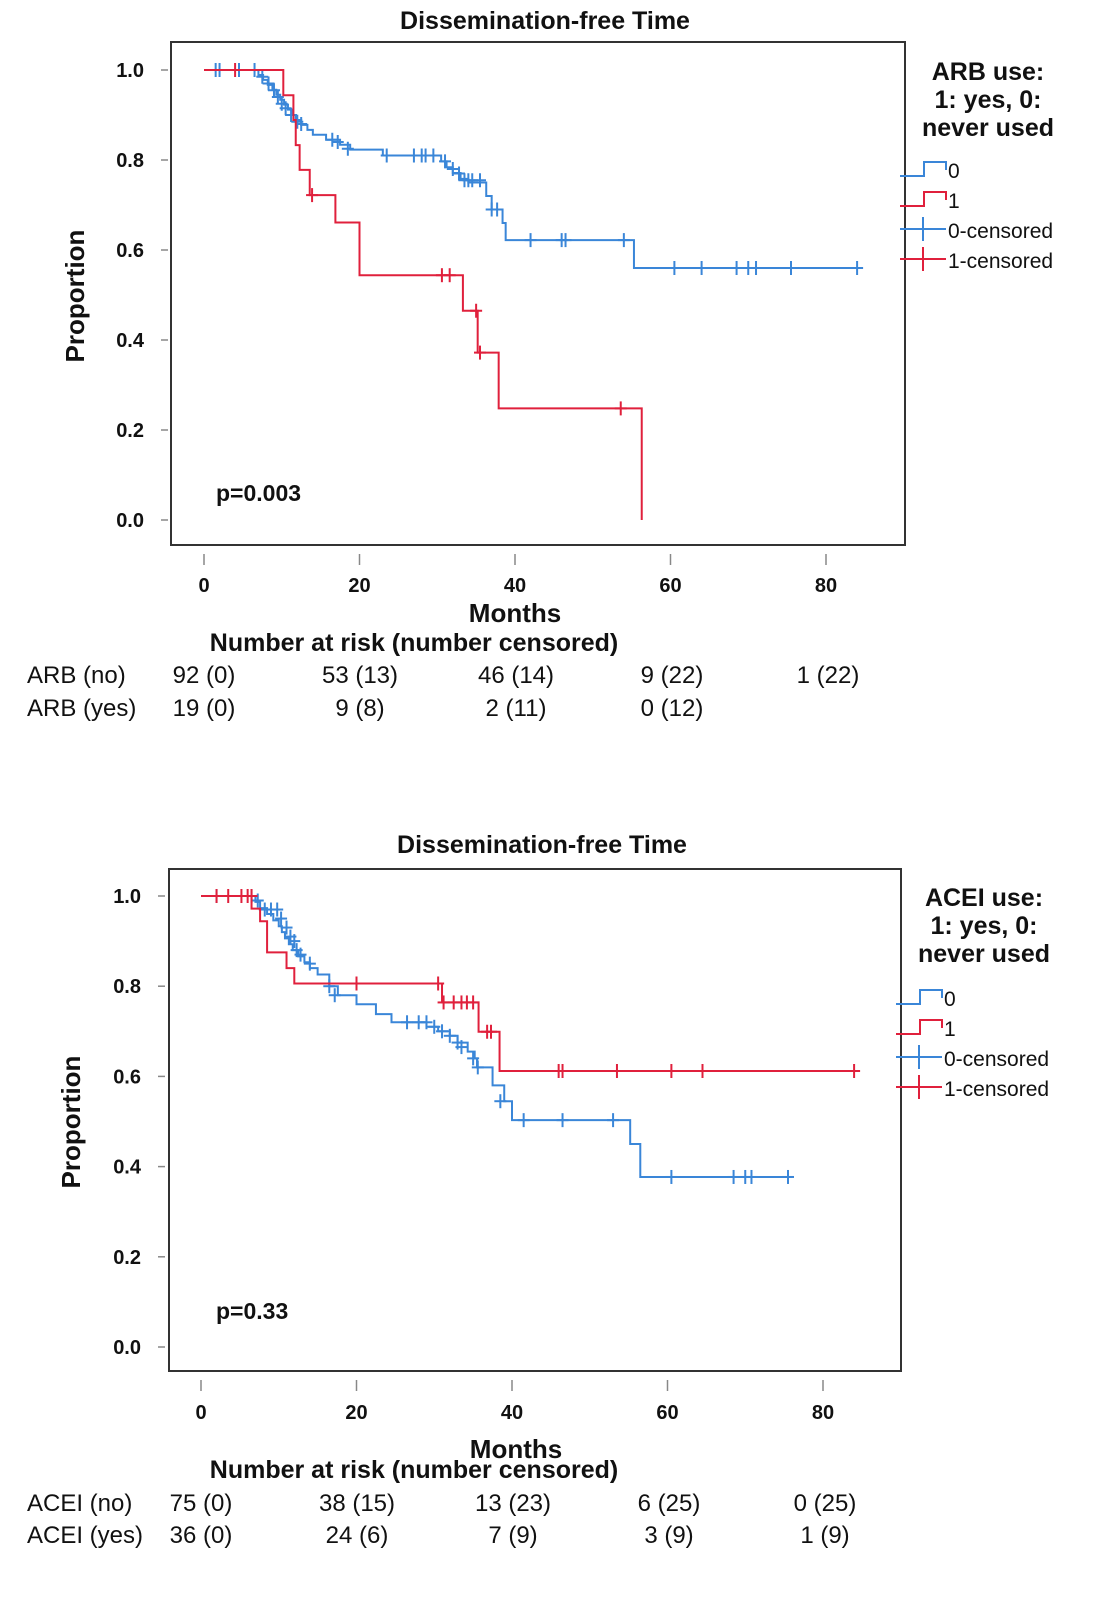 The height and width of the screenshot is (1607, 1102). I want to click on risk-cell: 24 (6), so click(357, 1535).